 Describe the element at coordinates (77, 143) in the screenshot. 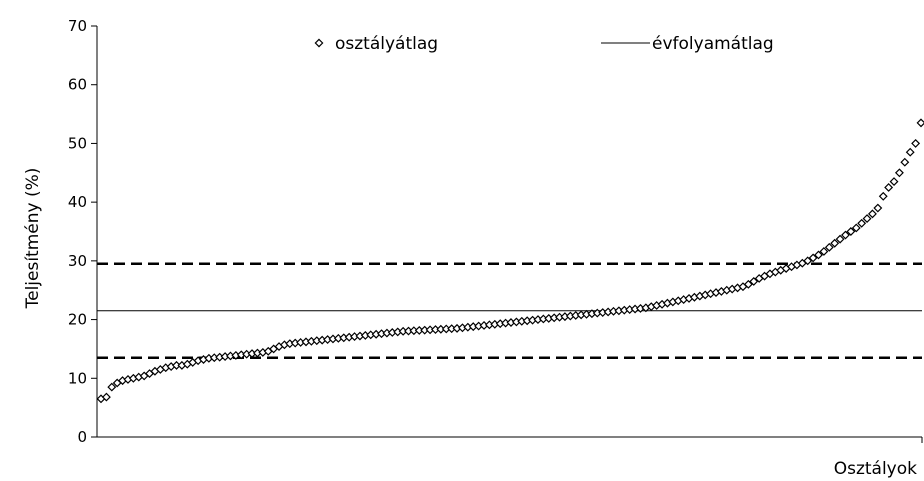

I see `y-tick-label-50: 50` at that location.